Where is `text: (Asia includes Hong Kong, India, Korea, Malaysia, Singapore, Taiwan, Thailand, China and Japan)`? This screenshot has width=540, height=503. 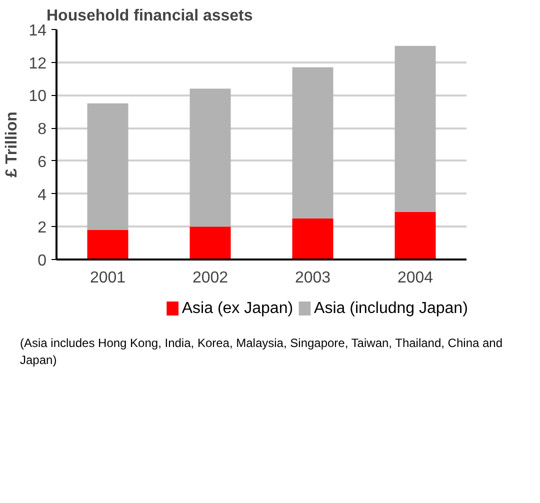 text: (Asia includes Hong Kong, India, Korea, Malaysia, Singapore, Taiwan, Thailand, China and Japan) is located at coordinates (262, 352).